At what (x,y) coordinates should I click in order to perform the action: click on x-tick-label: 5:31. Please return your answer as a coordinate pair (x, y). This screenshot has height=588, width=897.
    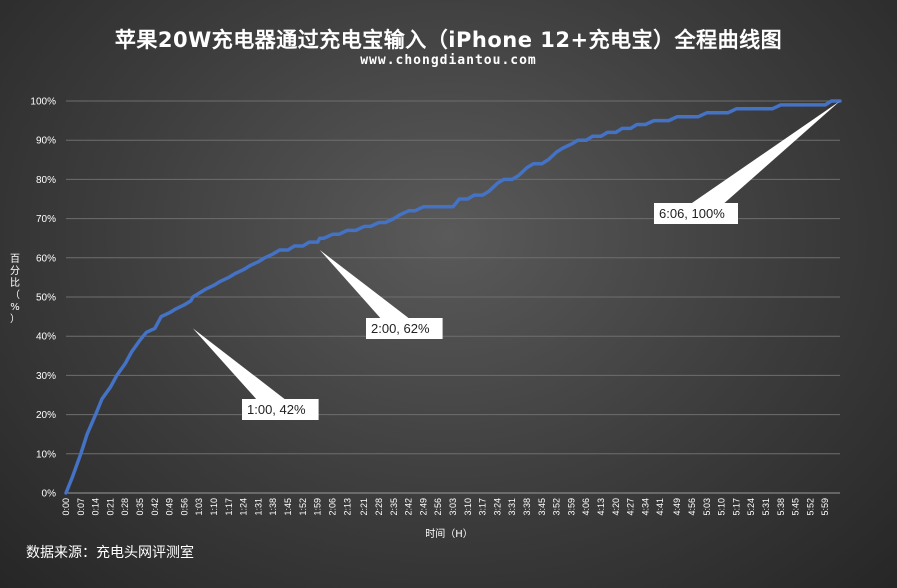
    Looking at the image, I should click on (766, 507).